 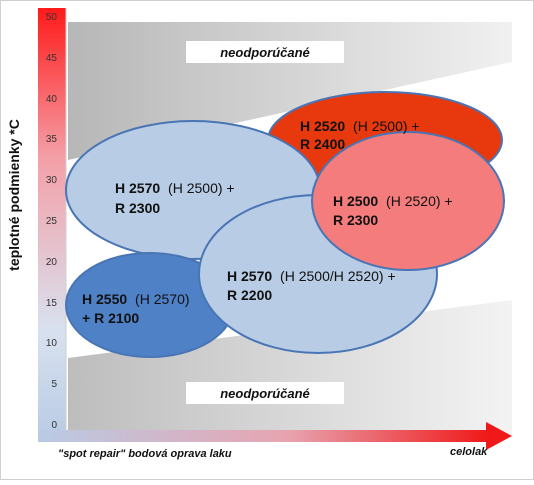 I want to click on x-axis-right-label: celolak, so click(x=469, y=452).